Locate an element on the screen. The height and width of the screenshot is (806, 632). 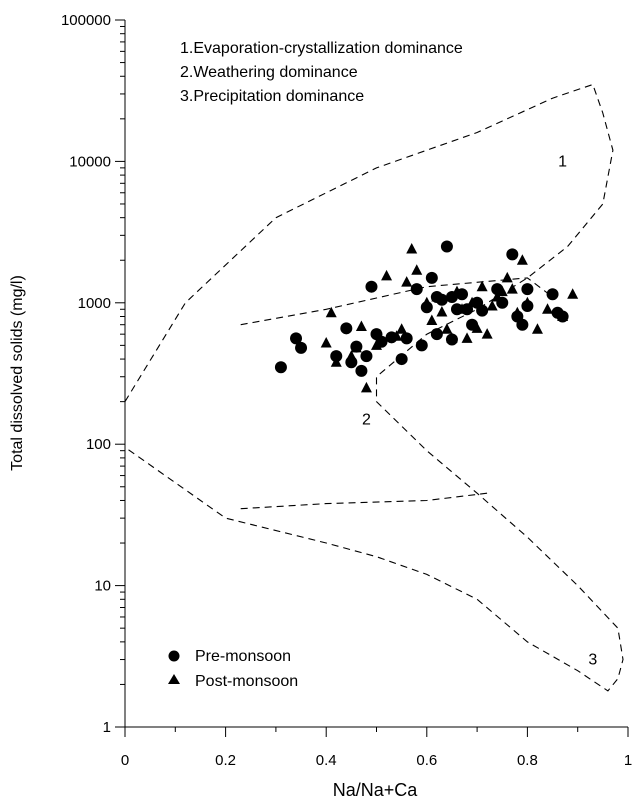
annotation-2: 2.Weathering dominance is located at coordinates (269, 72).